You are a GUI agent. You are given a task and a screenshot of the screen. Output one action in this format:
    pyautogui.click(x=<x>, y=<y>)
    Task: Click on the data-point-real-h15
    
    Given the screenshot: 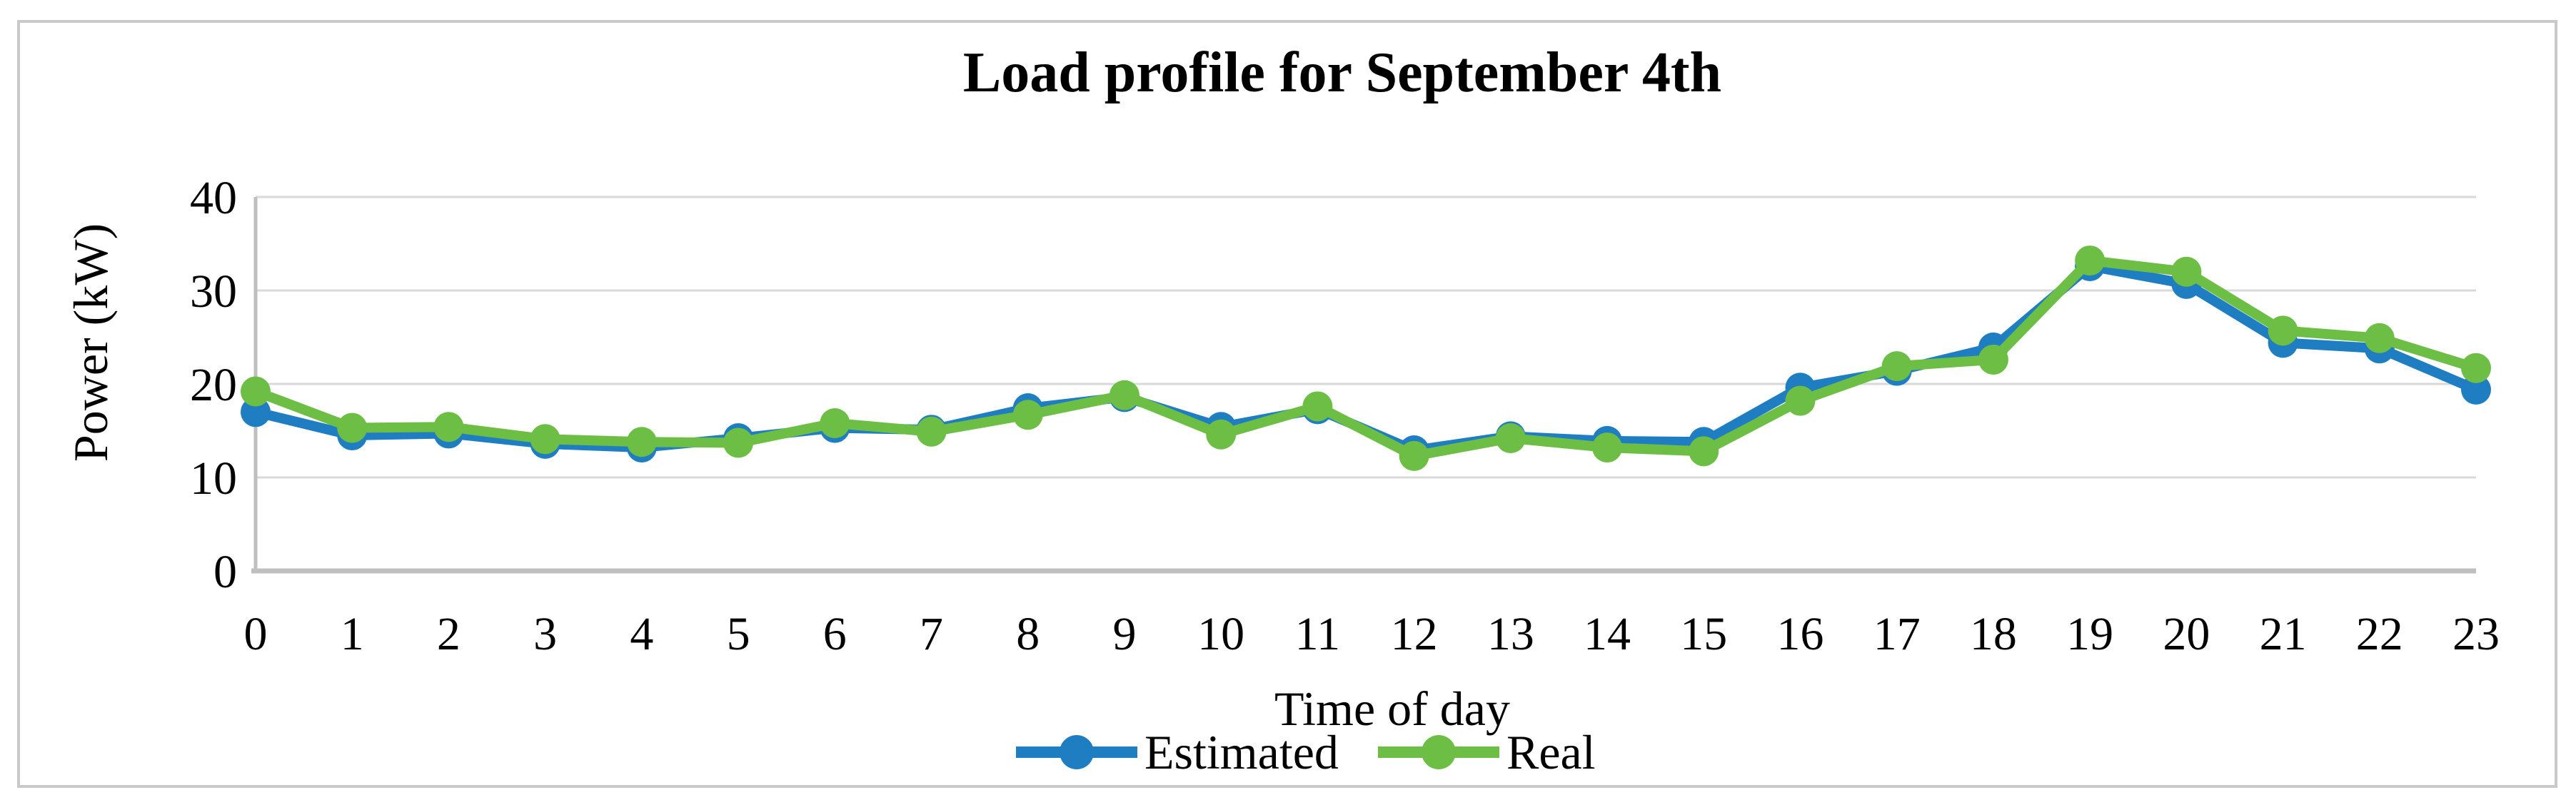 What is the action you would take?
    pyautogui.click(x=1704, y=451)
    